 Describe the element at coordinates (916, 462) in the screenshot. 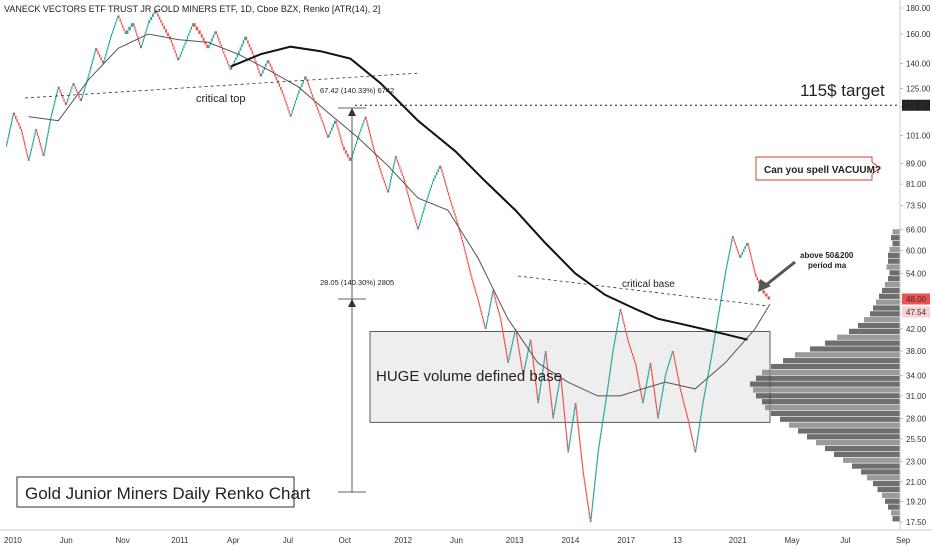

I see `y-tick-label: 23.00` at that location.